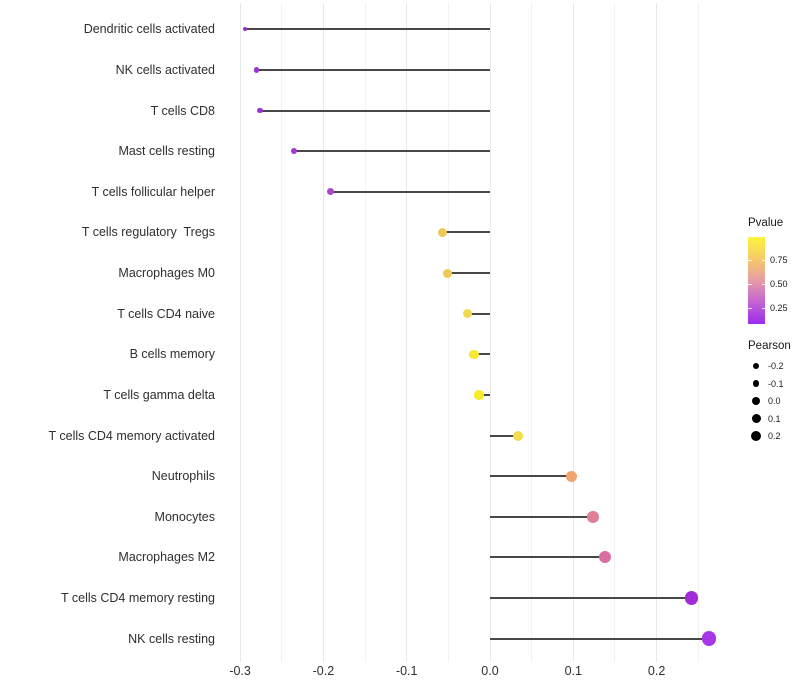  I want to click on y-axis-label: Monocytes, so click(184, 516).